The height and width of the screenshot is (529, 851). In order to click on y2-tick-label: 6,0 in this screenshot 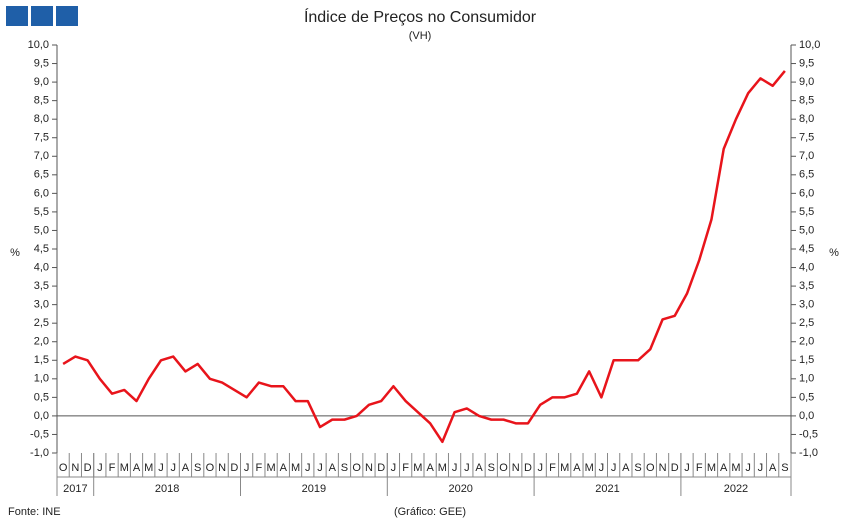, I will do `click(806, 193)`.